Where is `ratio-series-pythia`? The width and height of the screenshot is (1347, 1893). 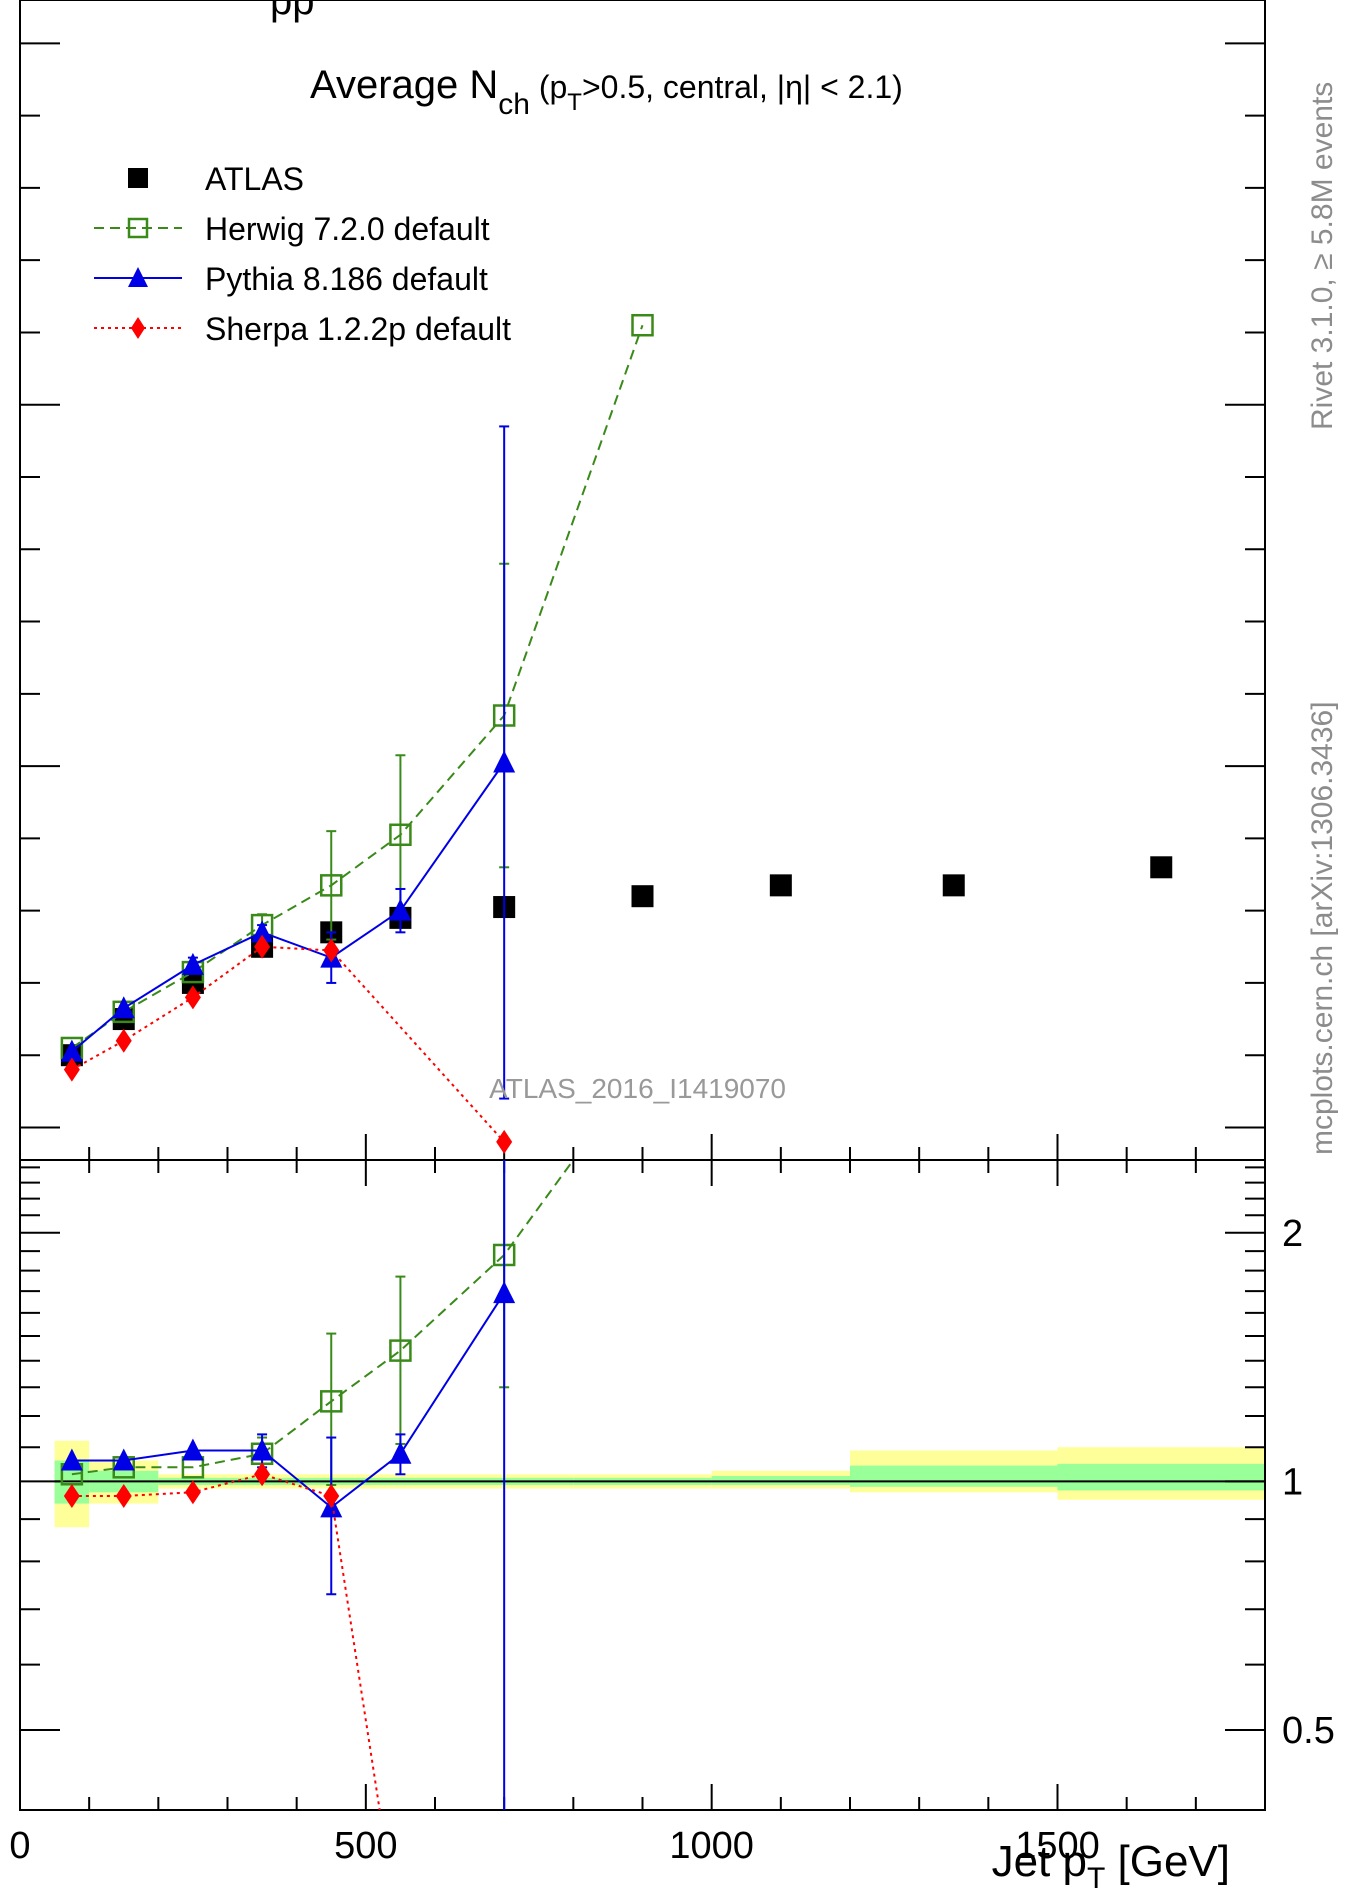 ratio-series-pythia is located at coordinates (288, 1485).